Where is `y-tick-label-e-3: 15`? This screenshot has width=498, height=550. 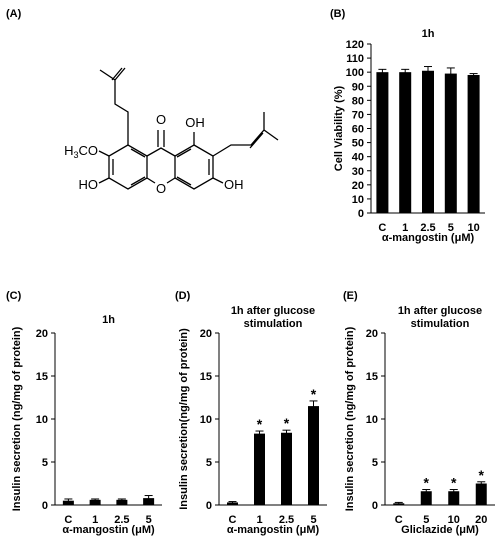
y-tick-label-e-3: 15 is located at coordinates (372, 377).